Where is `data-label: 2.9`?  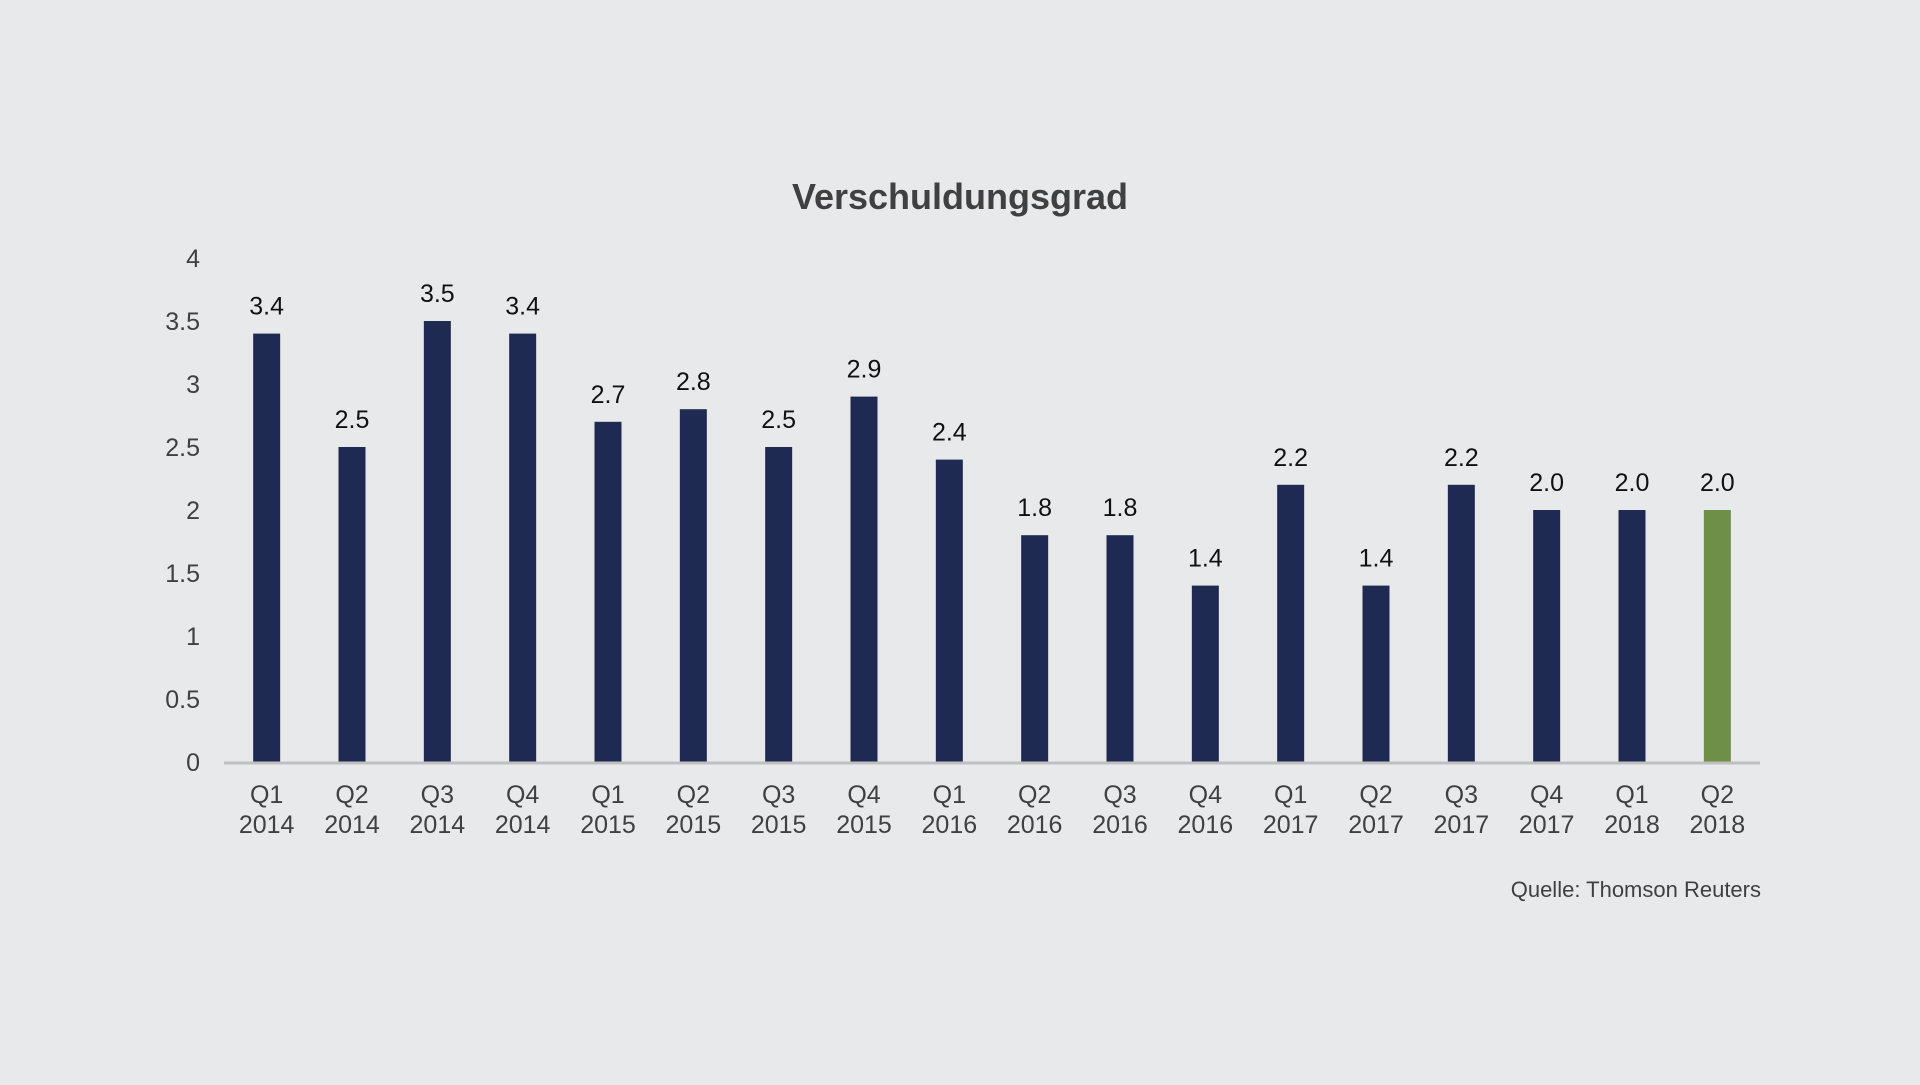 data-label: 2.9 is located at coordinates (864, 370).